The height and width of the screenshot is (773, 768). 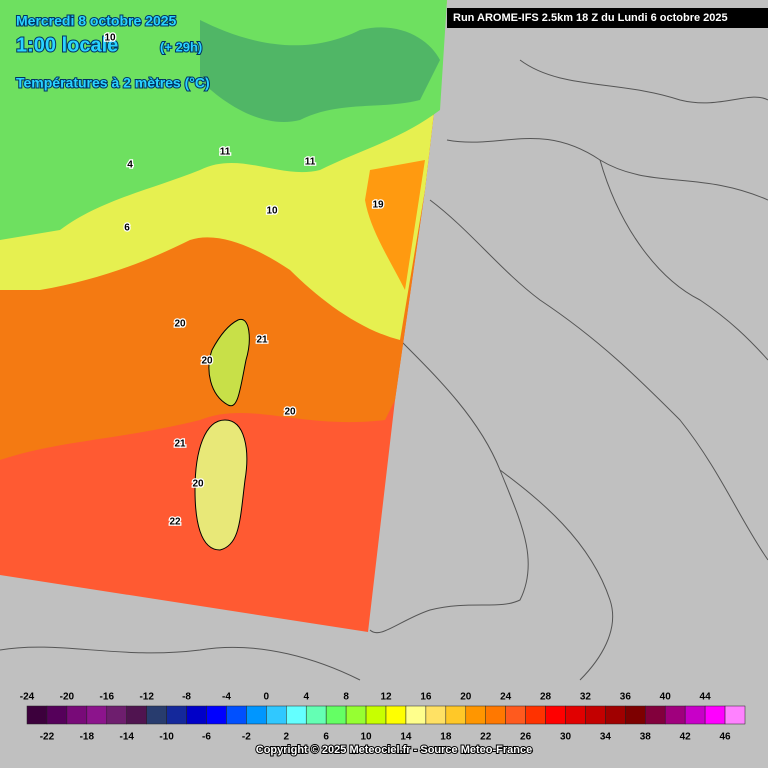 What do you see at coordinates (506, 697) in the screenshot?
I see `legend-label: 24` at bounding box center [506, 697].